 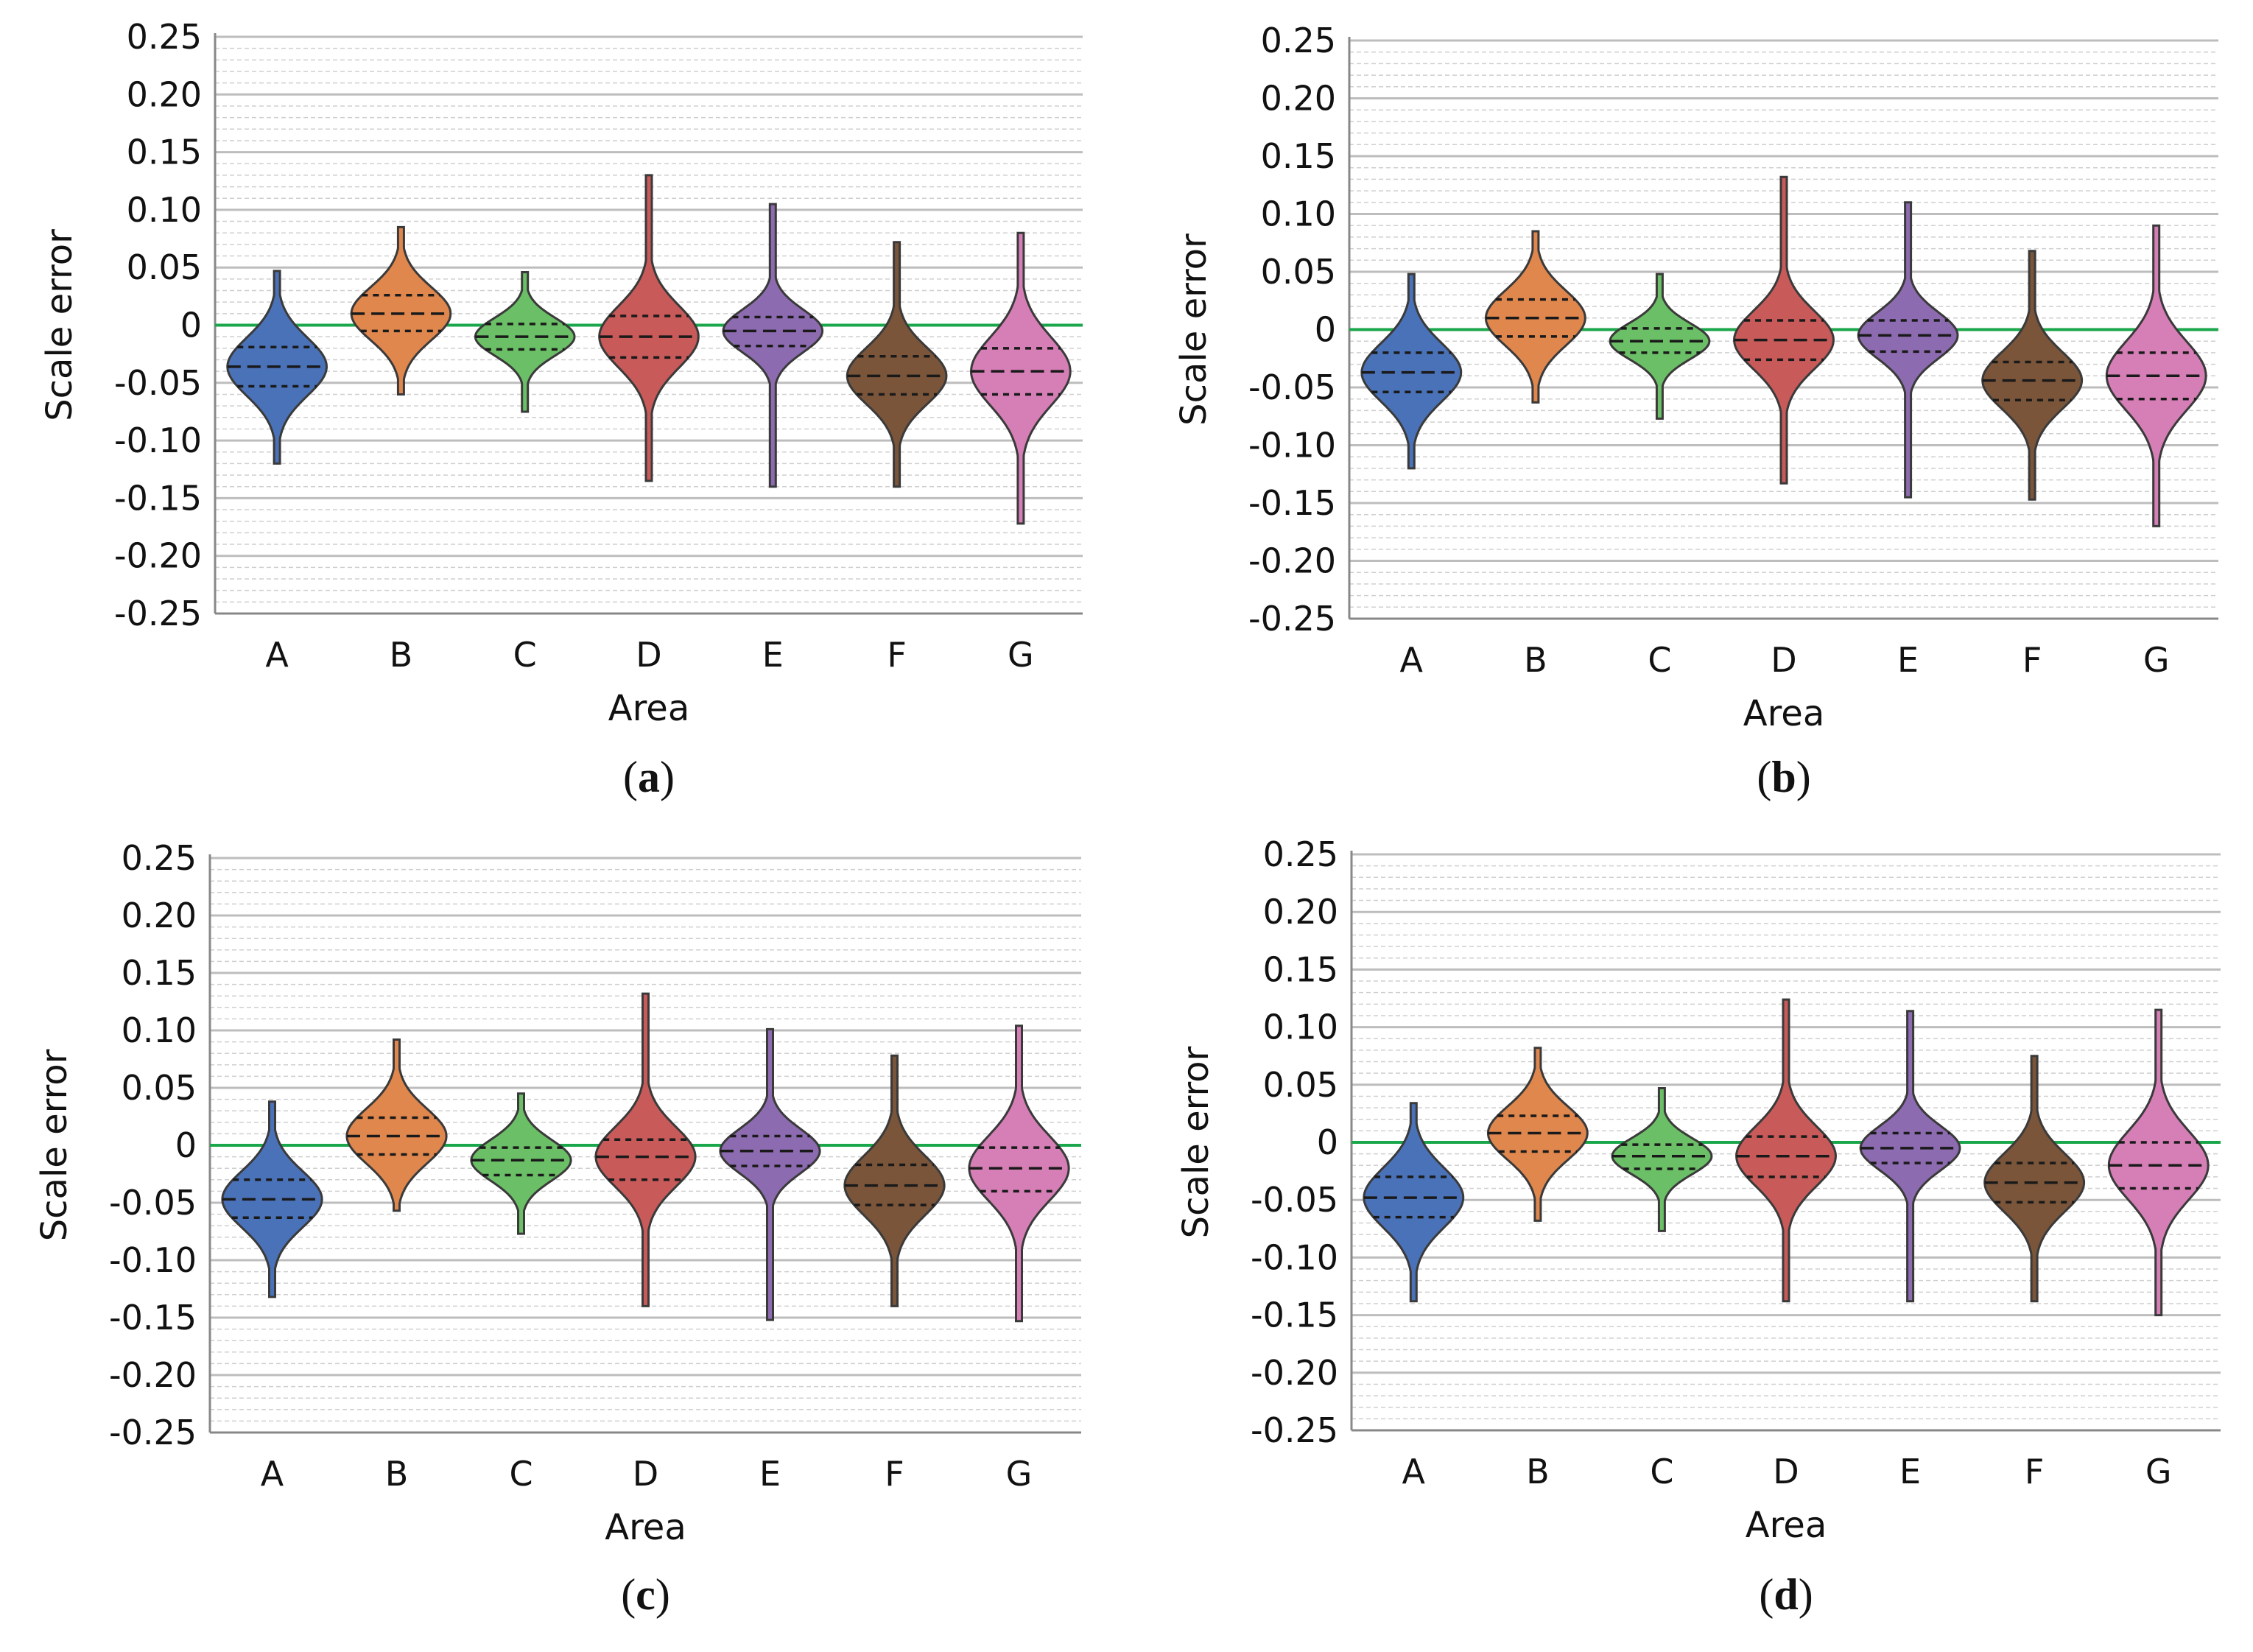 What do you see at coordinates (401, 310) in the screenshot?
I see `violin-B` at bounding box center [401, 310].